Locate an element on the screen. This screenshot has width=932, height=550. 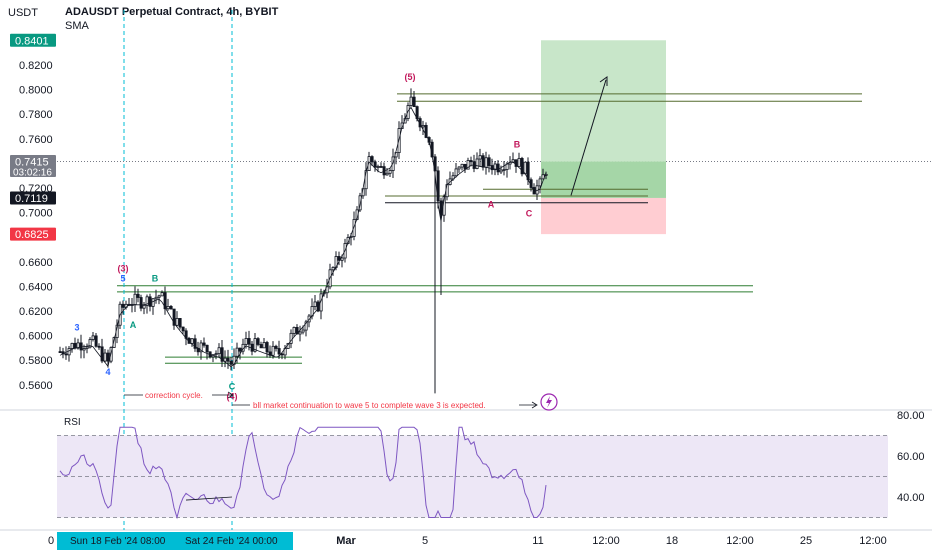
rsi-divergence-line is located at coordinates (209, 498).